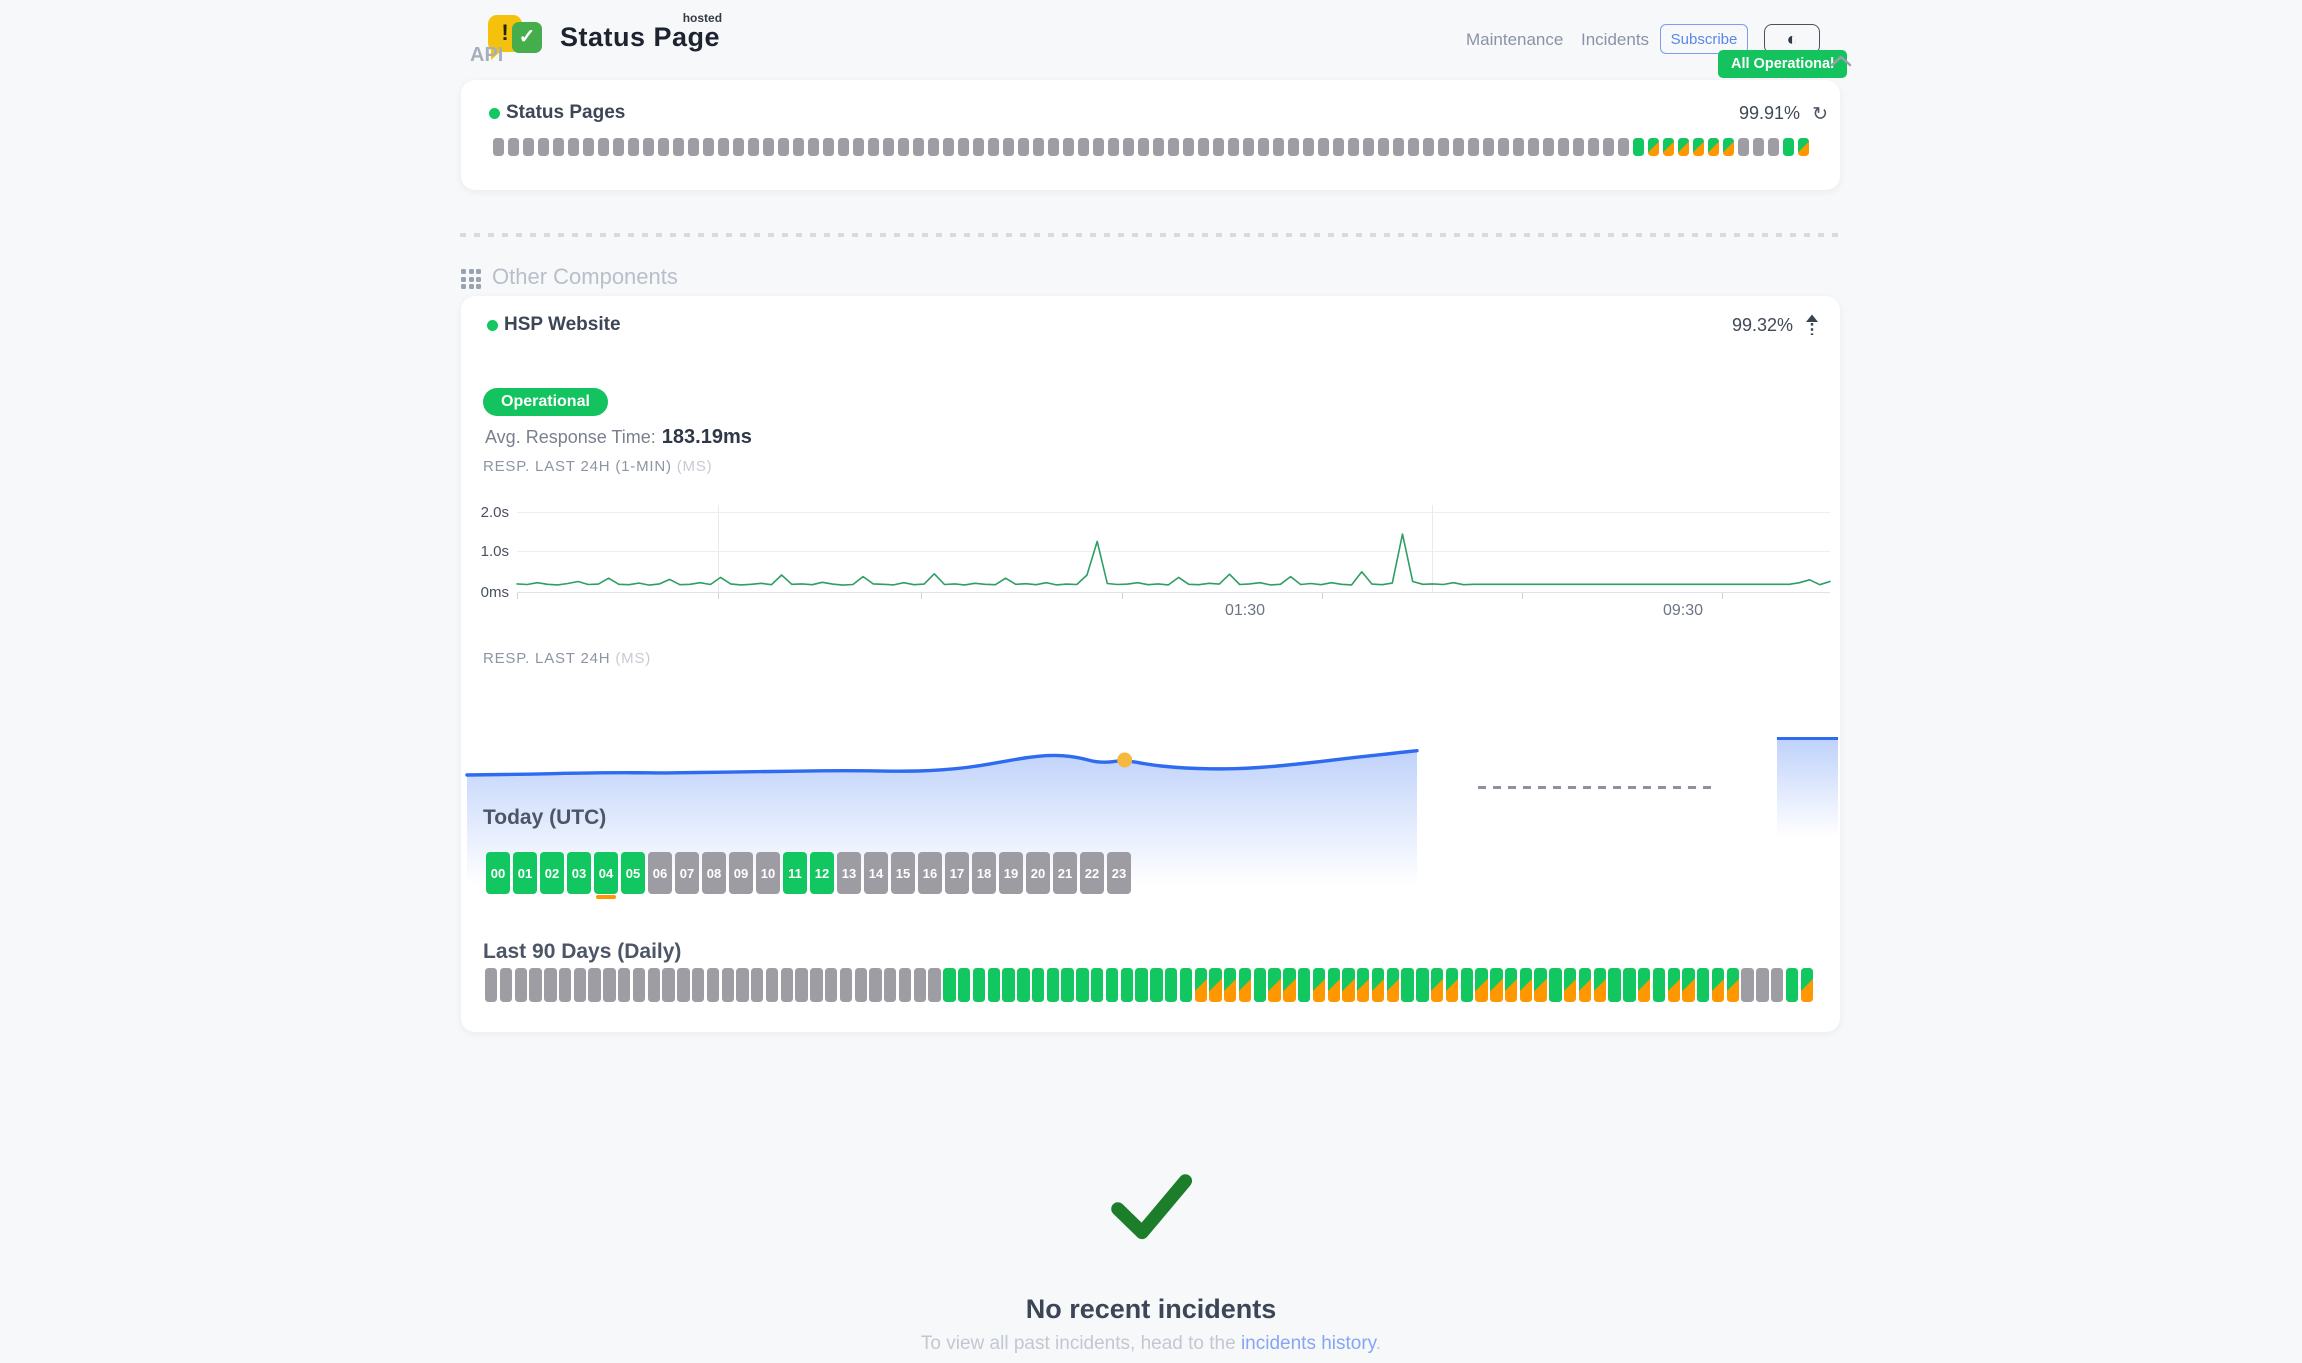 The height and width of the screenshot is (1363, 2302). I want to click on hour-block-21: 21, so click(1065, 873).